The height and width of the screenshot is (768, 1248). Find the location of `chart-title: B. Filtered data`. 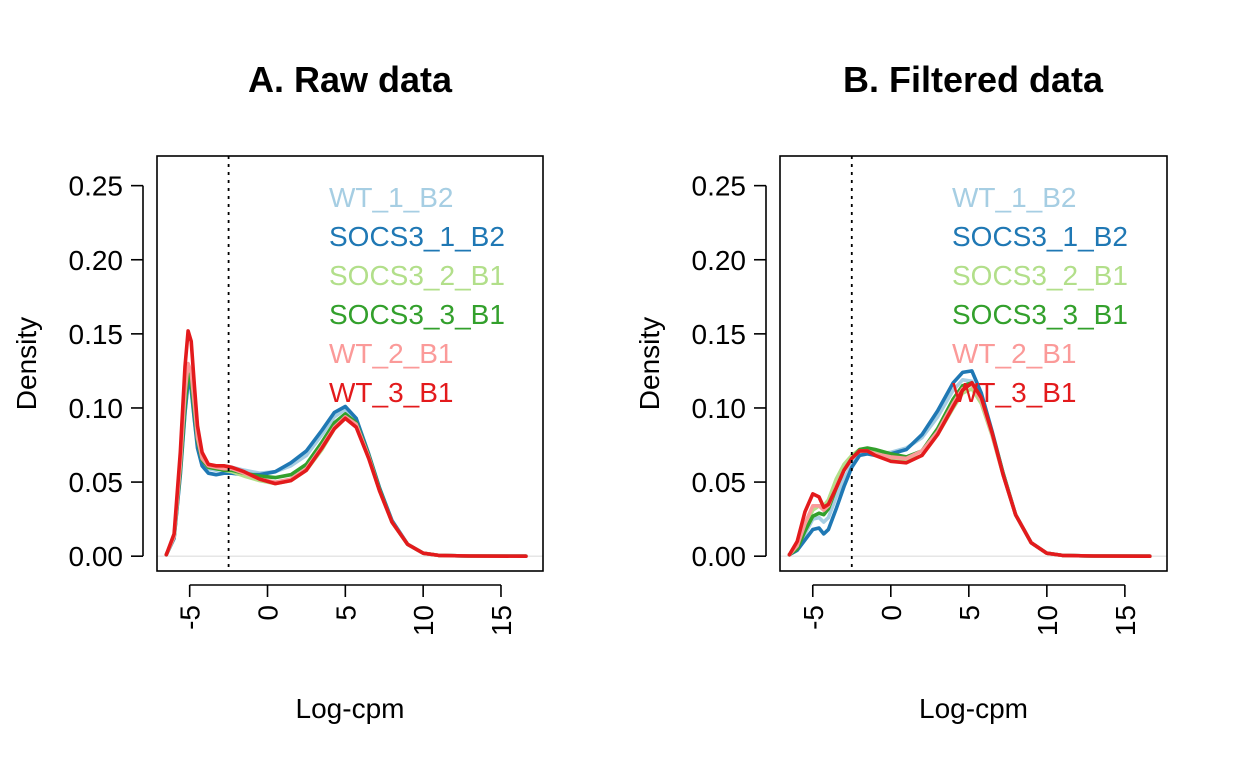

chart-title: B. Filtered data is located at coordinates (973, 79).